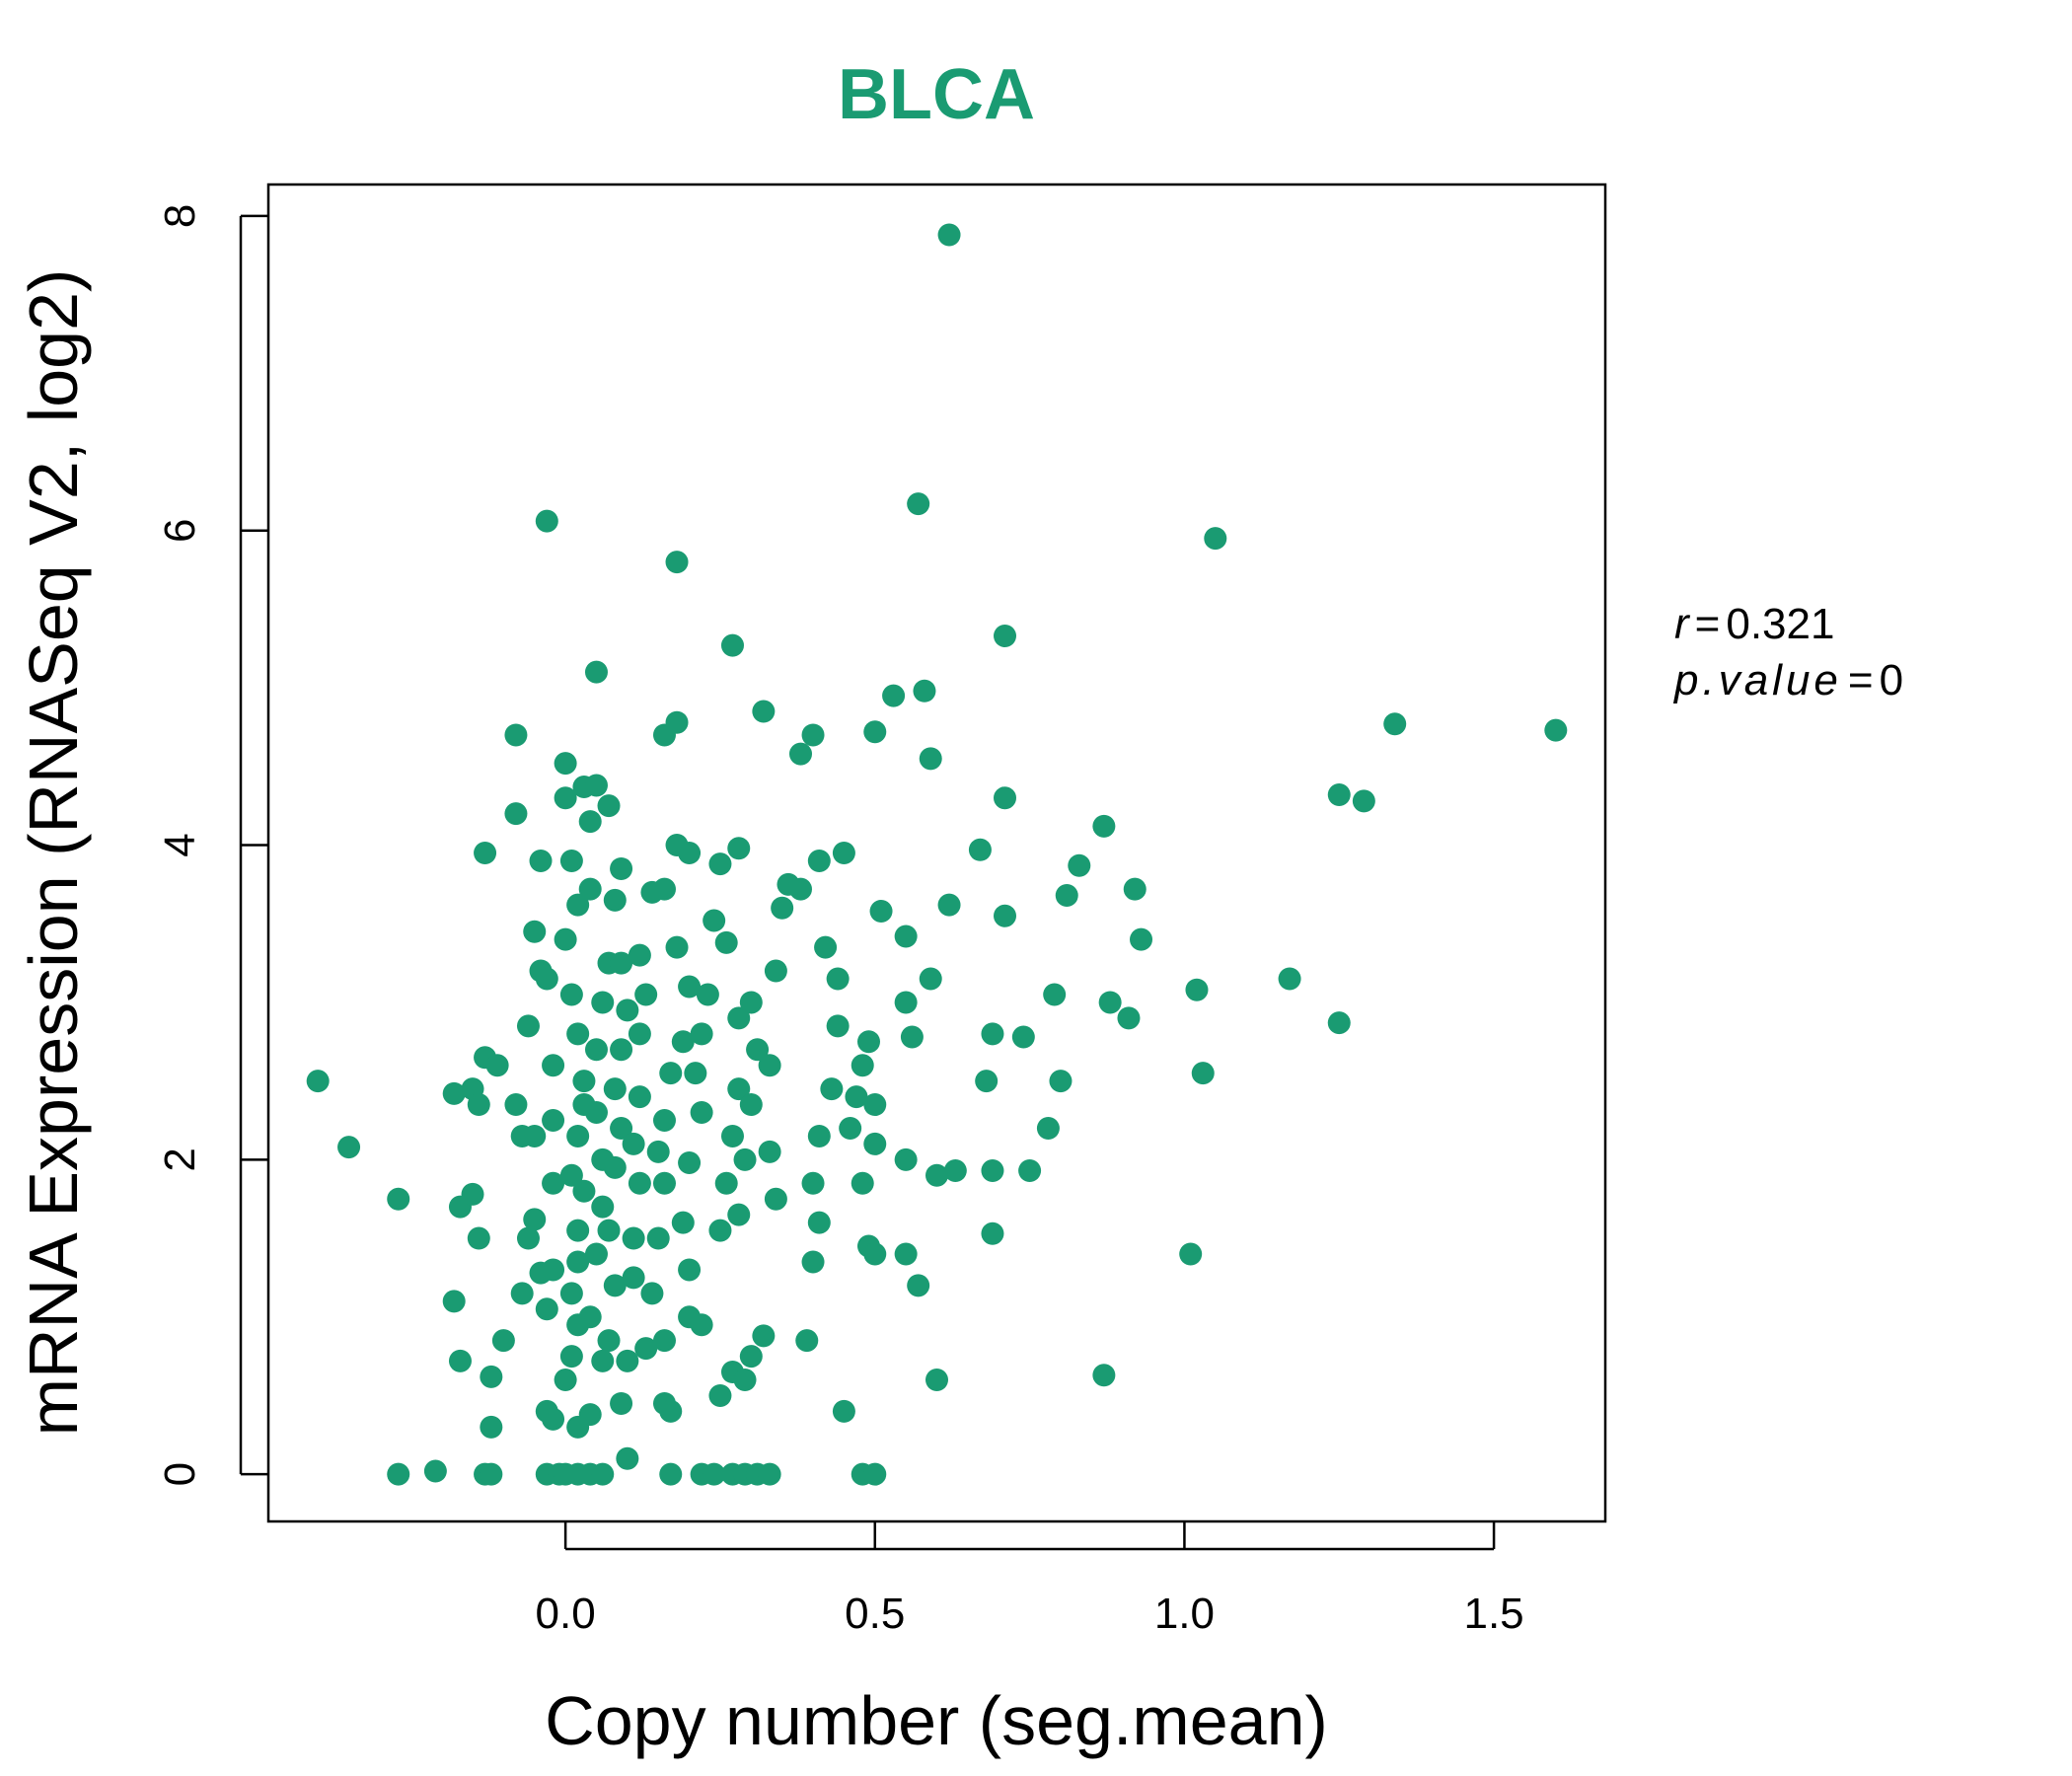 The image size is (2072, 1776). Describe the element at coordinates (180, 844) in the screenshot. I see `y-tick-label: 4` at that location.